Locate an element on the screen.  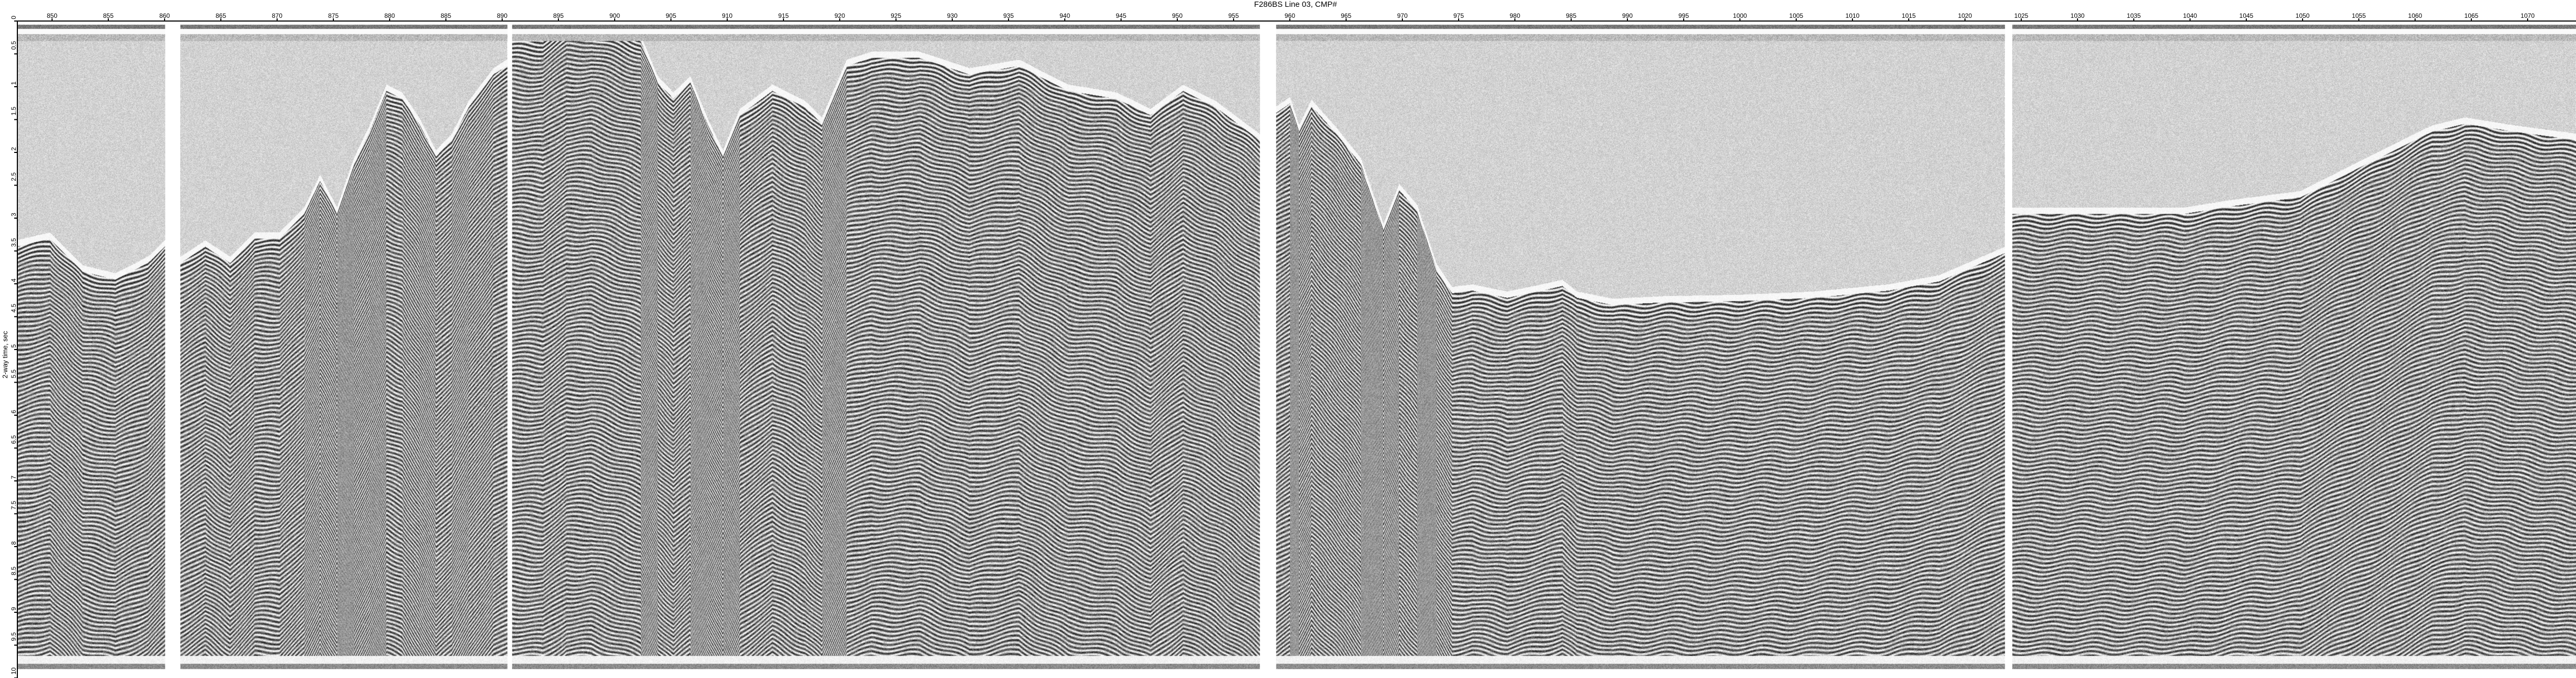
x-tick-label: 1030 is located at coordinates (2077, 15).